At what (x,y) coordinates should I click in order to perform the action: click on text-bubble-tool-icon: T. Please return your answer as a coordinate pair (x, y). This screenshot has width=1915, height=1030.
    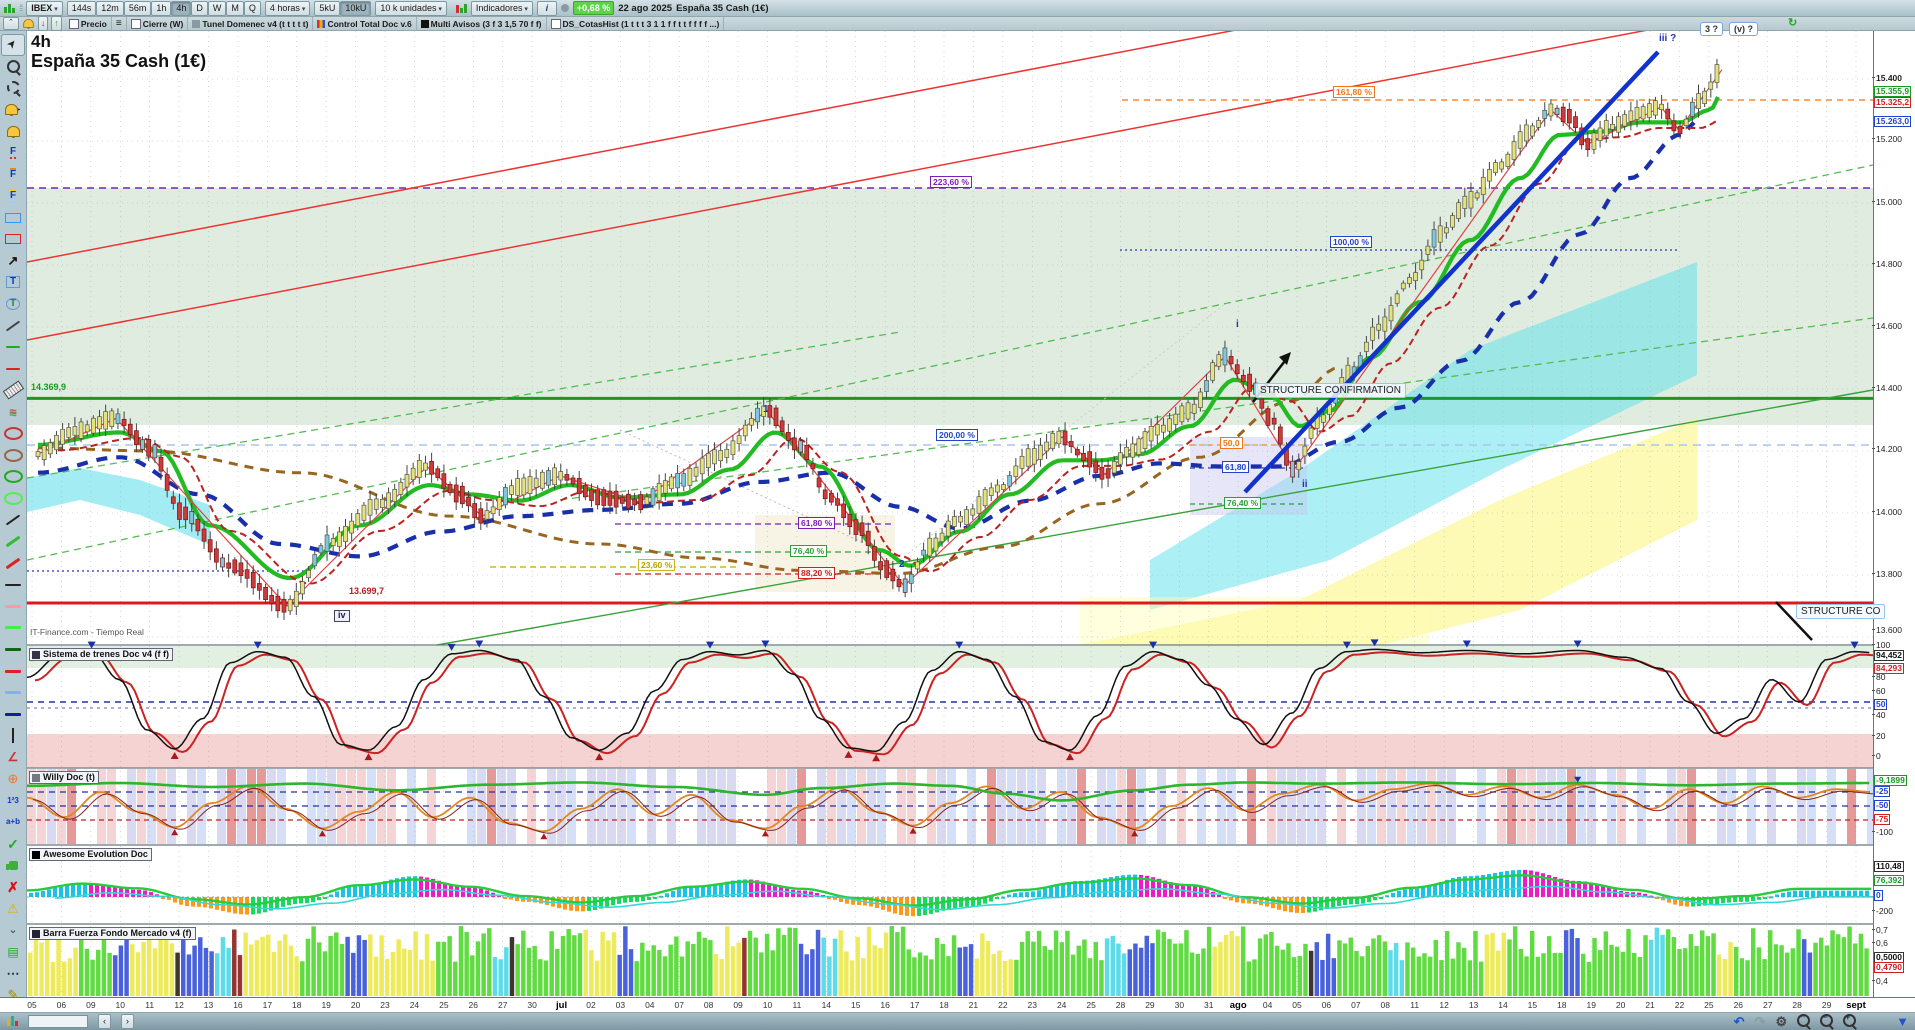
    Looking at the image, I should click on (13, 304).